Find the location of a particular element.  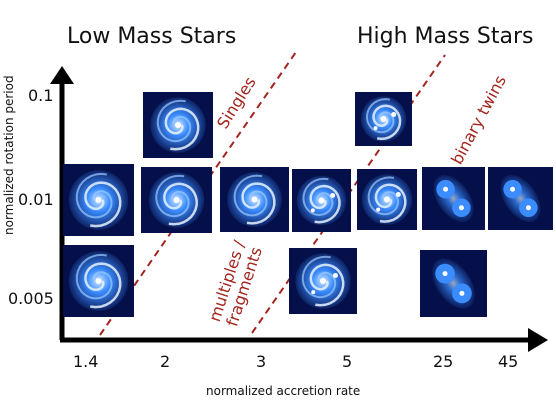

sim-panel-r1-c5 is located at coordinates (383, 119).